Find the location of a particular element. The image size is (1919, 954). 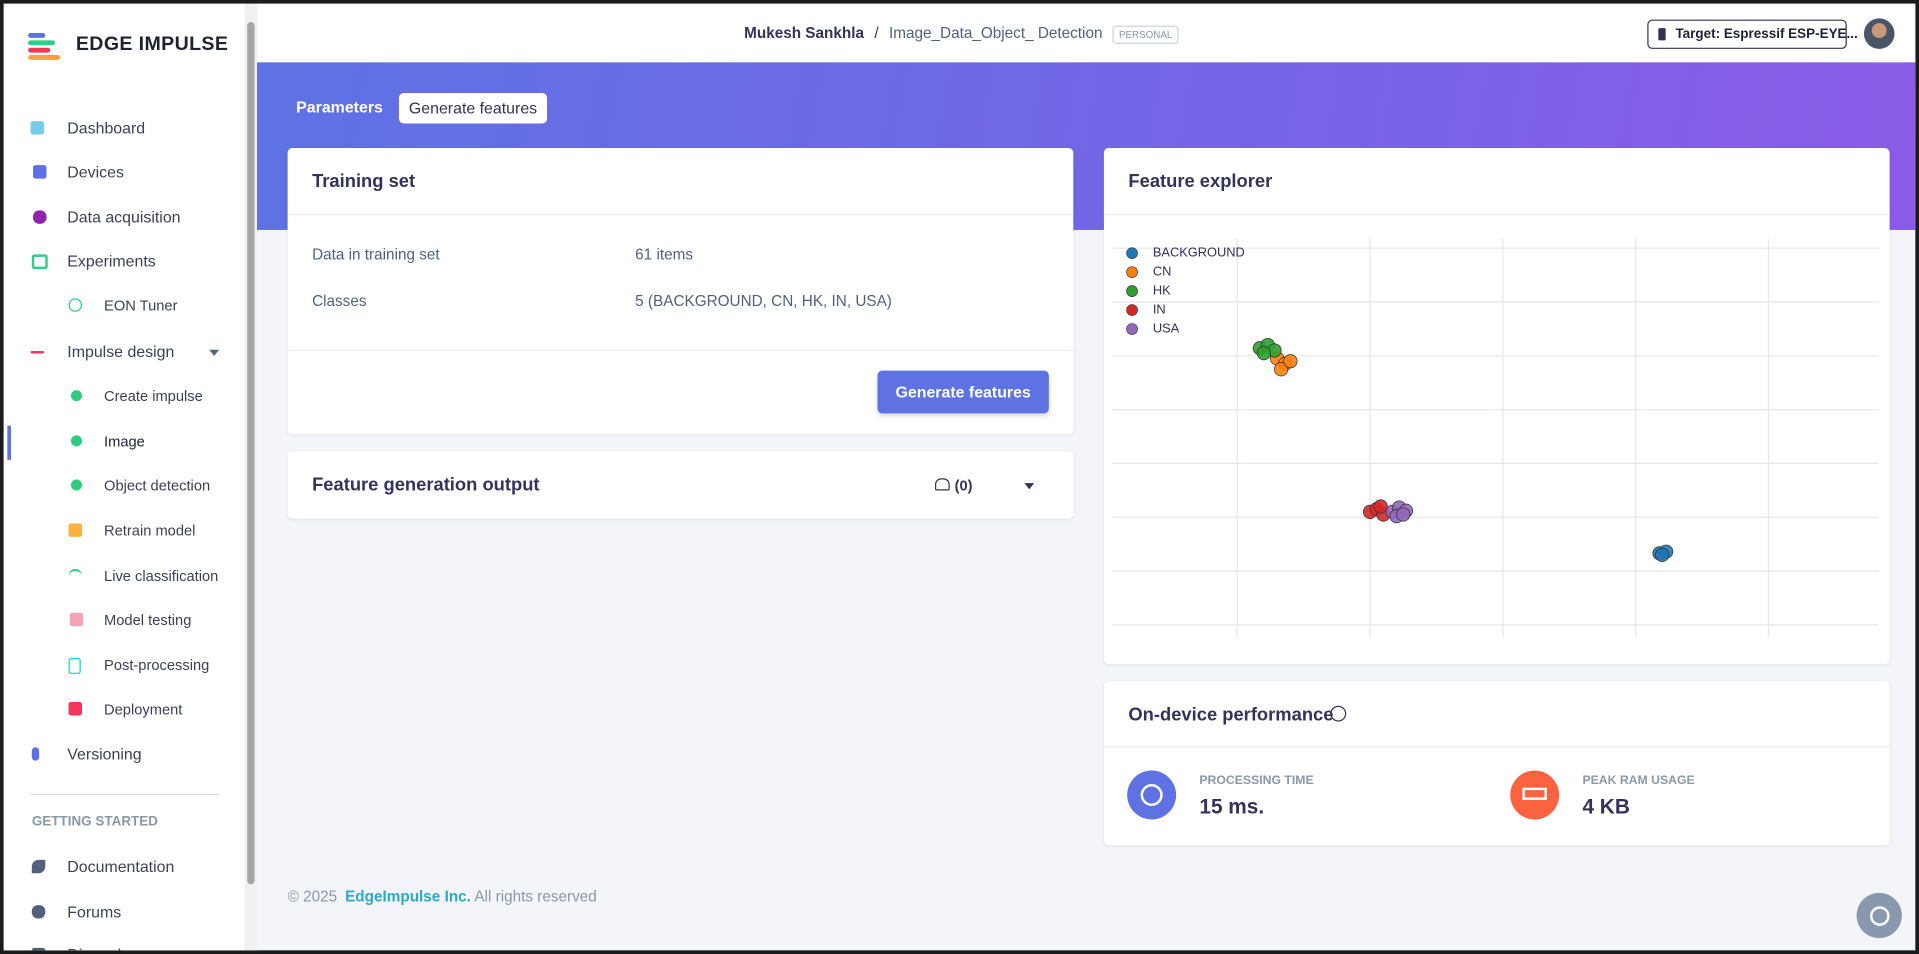

card-title: Feature generation output is located at coordinates (426, 485).